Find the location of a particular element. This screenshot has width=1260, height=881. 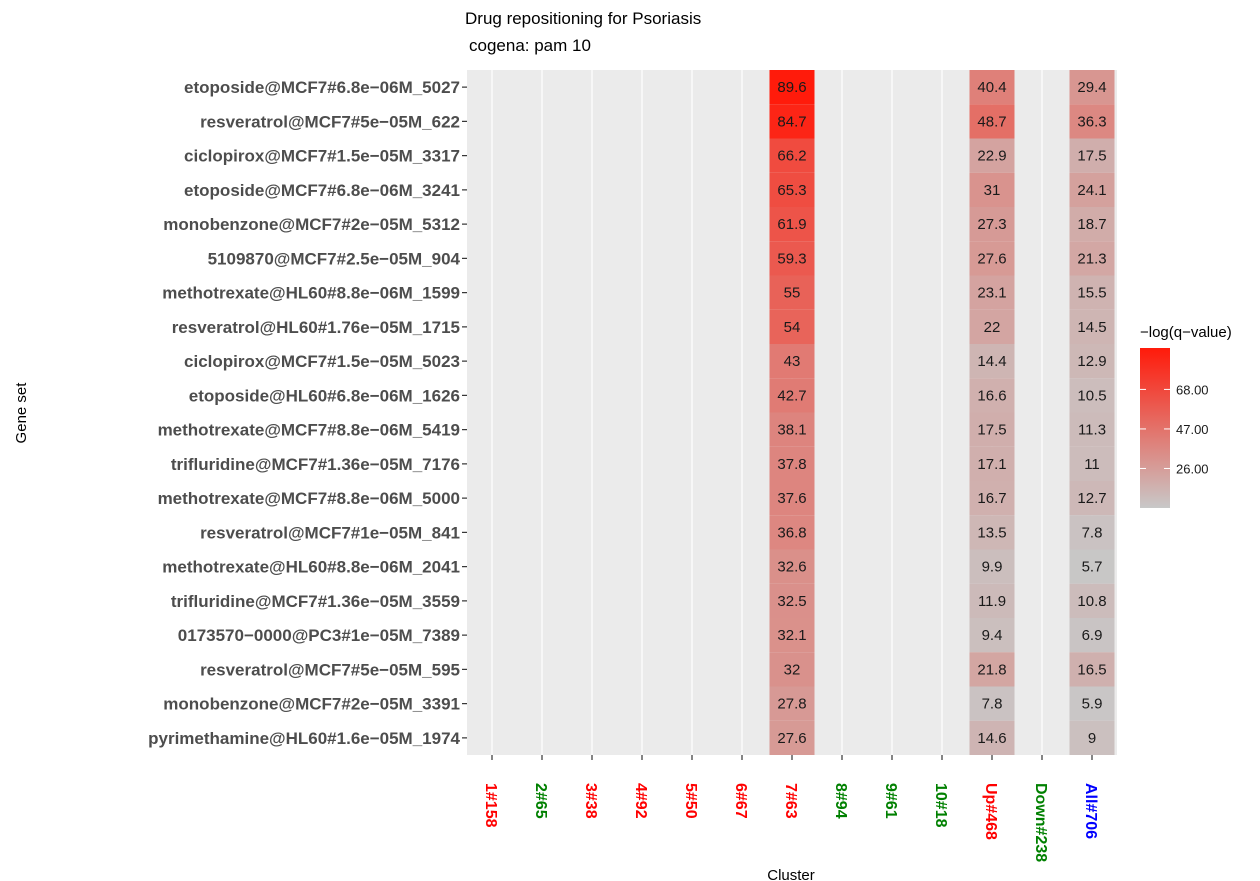

legend: −log(q−value) 68.00 47.00 26.00 is located at coordinates (1186, 416).